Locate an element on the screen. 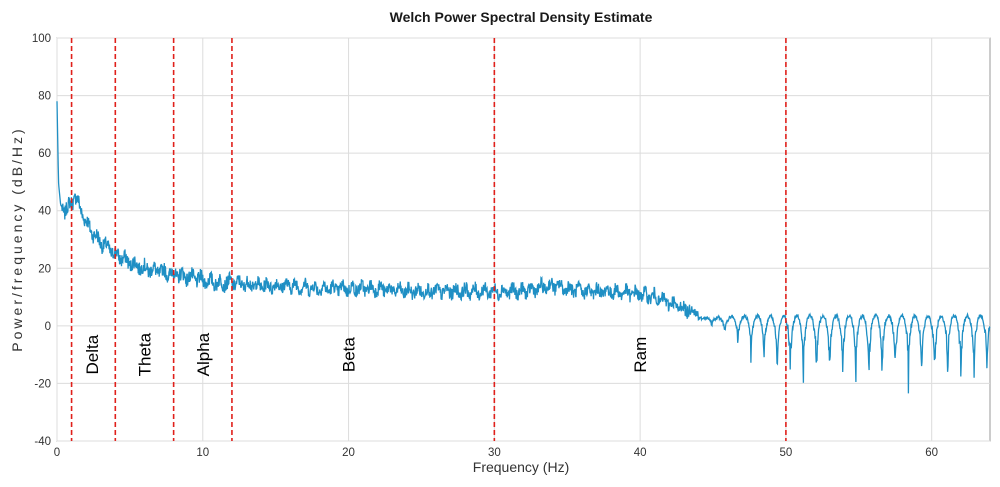 This screenshot has width=1000, height=487. y-axis-ticks: -40 -20 0 20 40 60 80 100 is located at coordinates (41, 240).